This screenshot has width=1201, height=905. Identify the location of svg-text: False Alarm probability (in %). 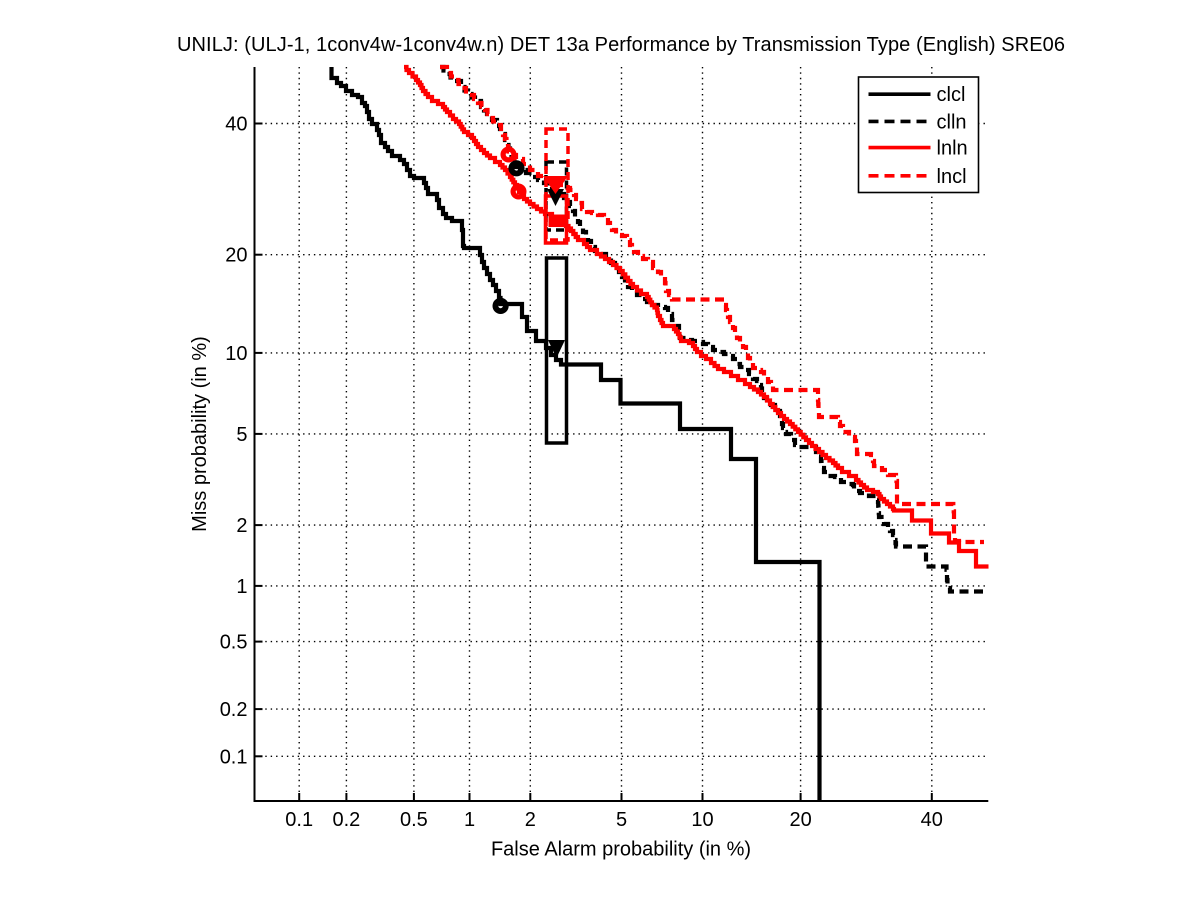
(621, 850).